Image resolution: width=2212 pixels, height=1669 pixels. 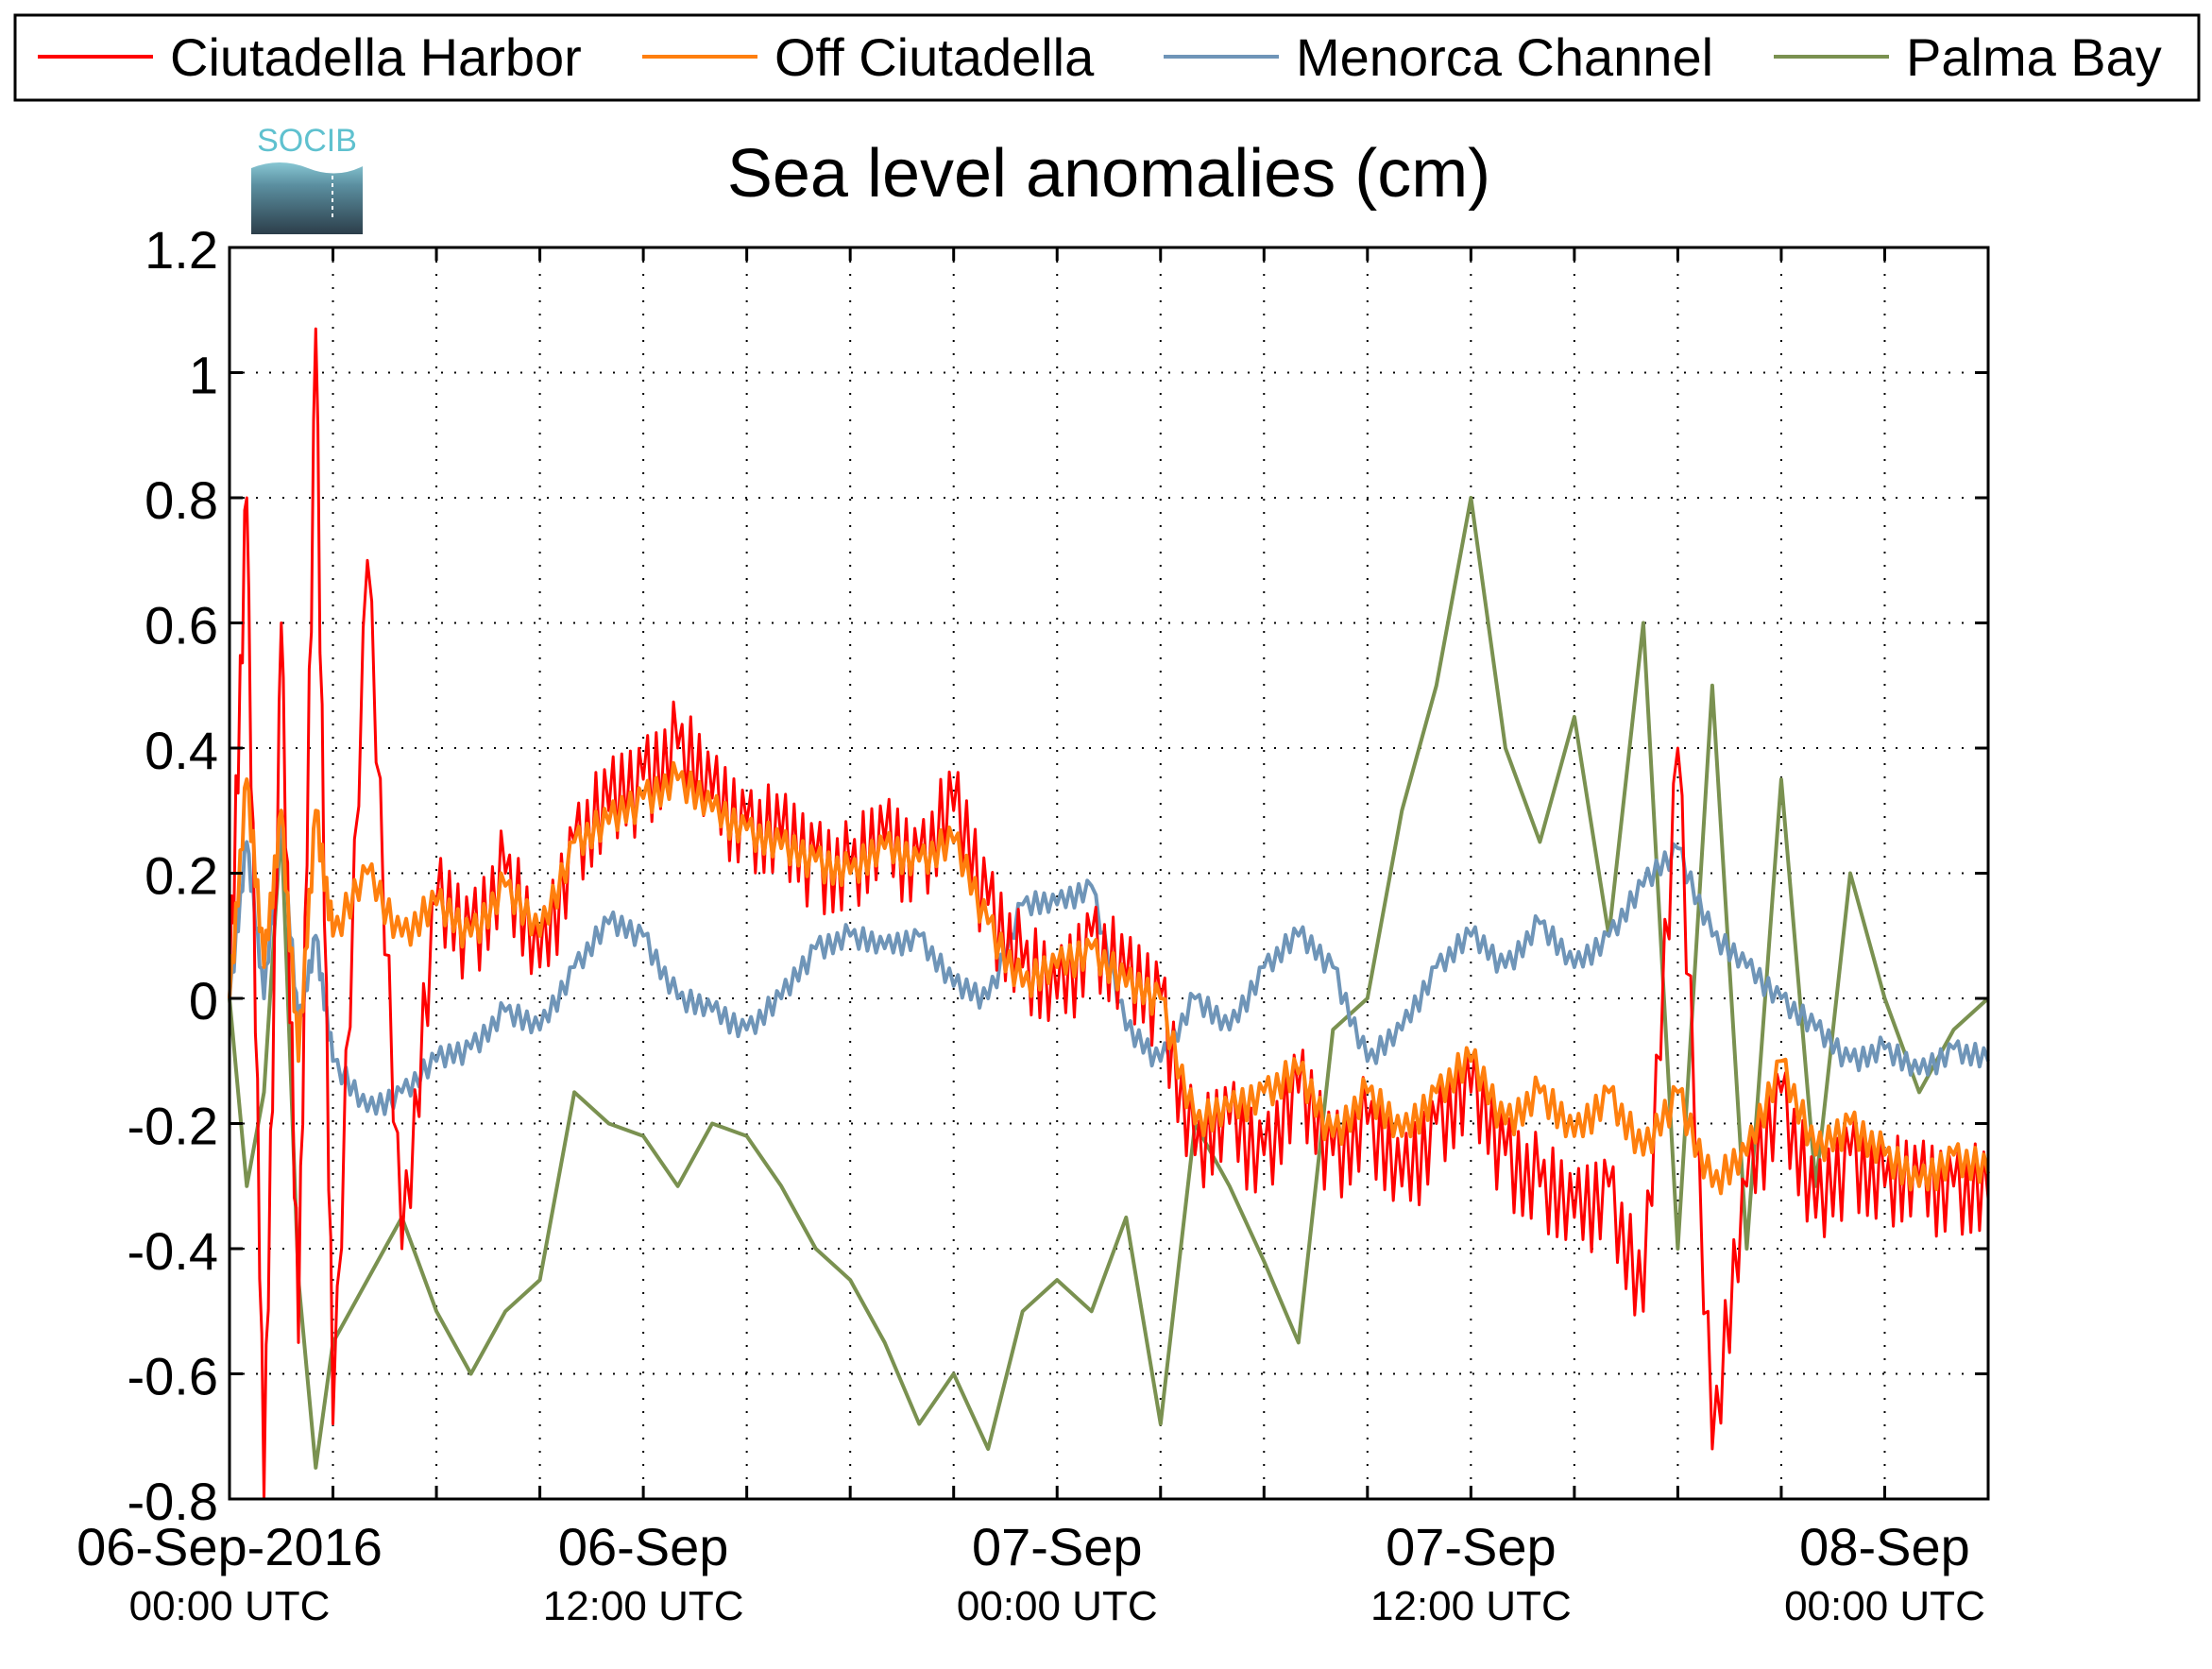 I want to click on x-tick-label: 06-Sep-2016, so click(x=230, y=1547).